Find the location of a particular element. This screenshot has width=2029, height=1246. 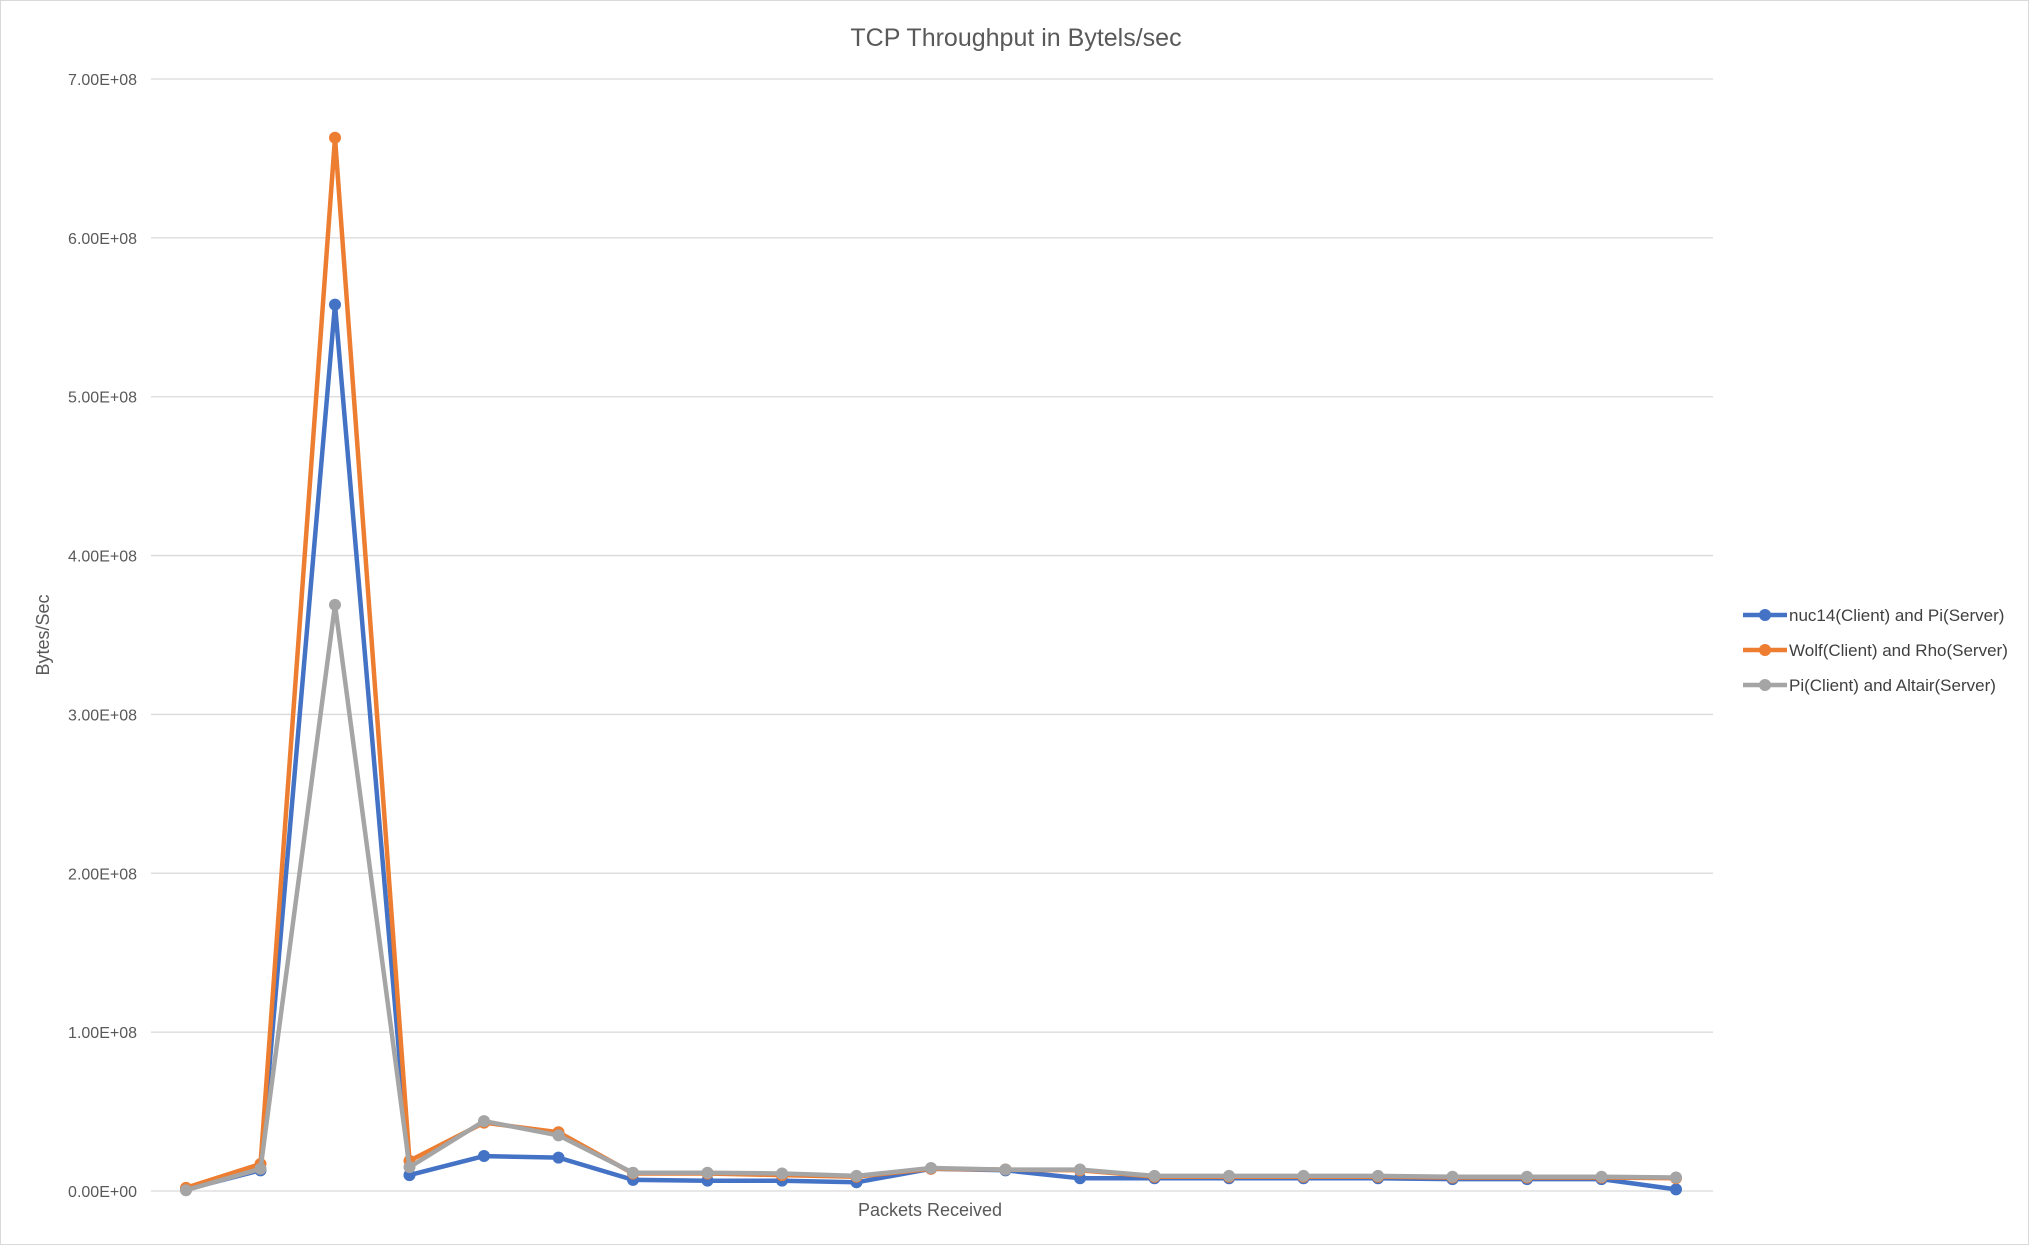

y-tick-label: 6.00E+08 is located at coordinates (102, 239).